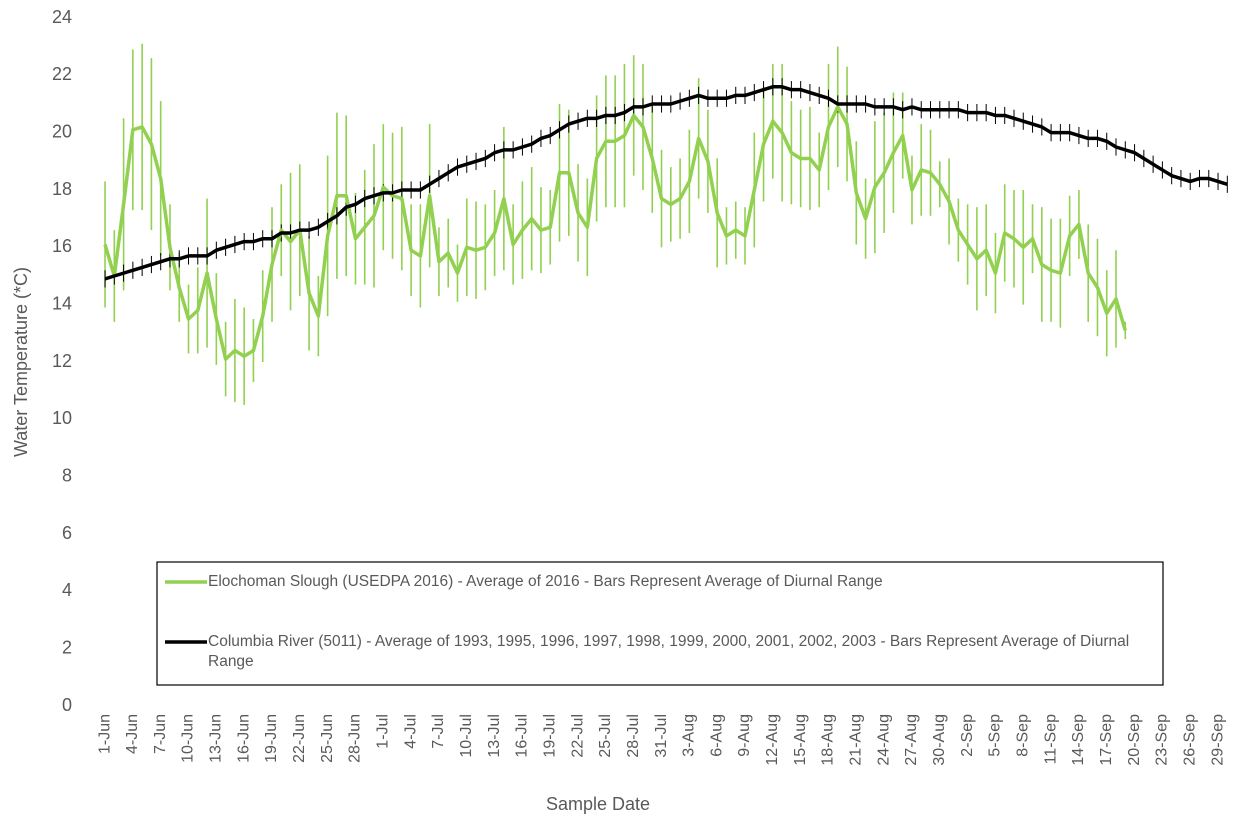 The width and height of the screenshot is (1238, 823). What do you see at coordinates (689, 735) in the screenshot?
I see `x-tick-label: 3-Aug` at bounding box center [689, 735].